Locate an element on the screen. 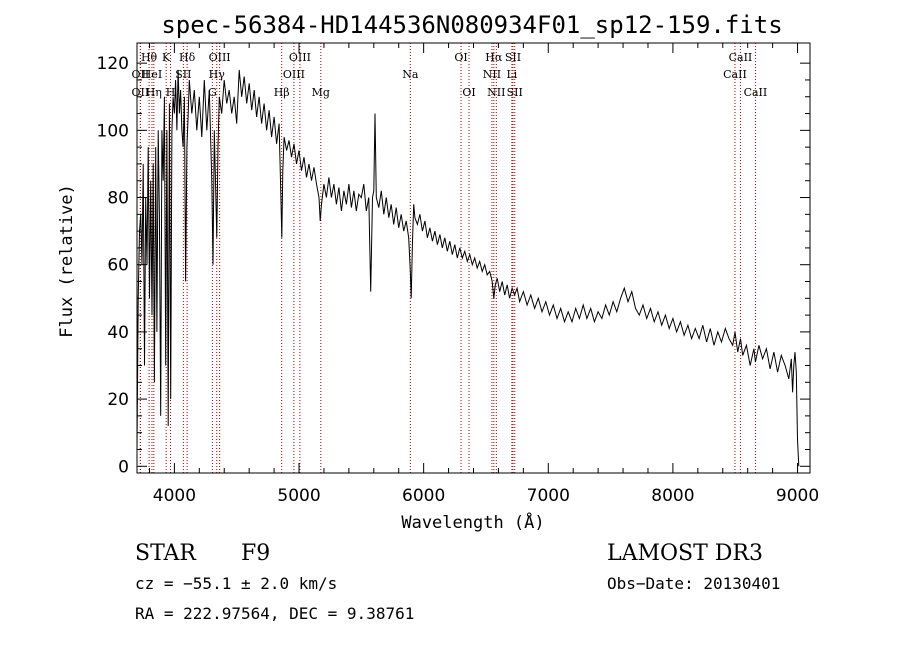 Image resolution: width=900 pixels, height=649 pixels. spectral-line-label-0: OII is located at coordinates (141, 92).